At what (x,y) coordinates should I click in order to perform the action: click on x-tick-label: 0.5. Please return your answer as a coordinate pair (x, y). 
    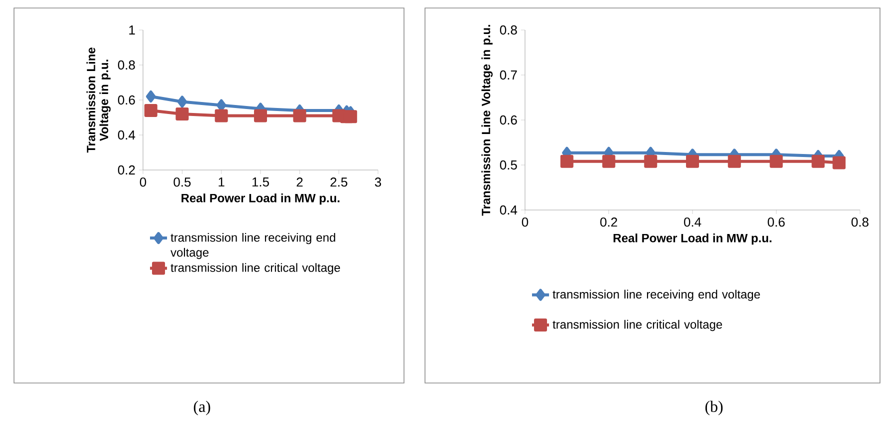
    Looking at the image, I should click on (182, 182).